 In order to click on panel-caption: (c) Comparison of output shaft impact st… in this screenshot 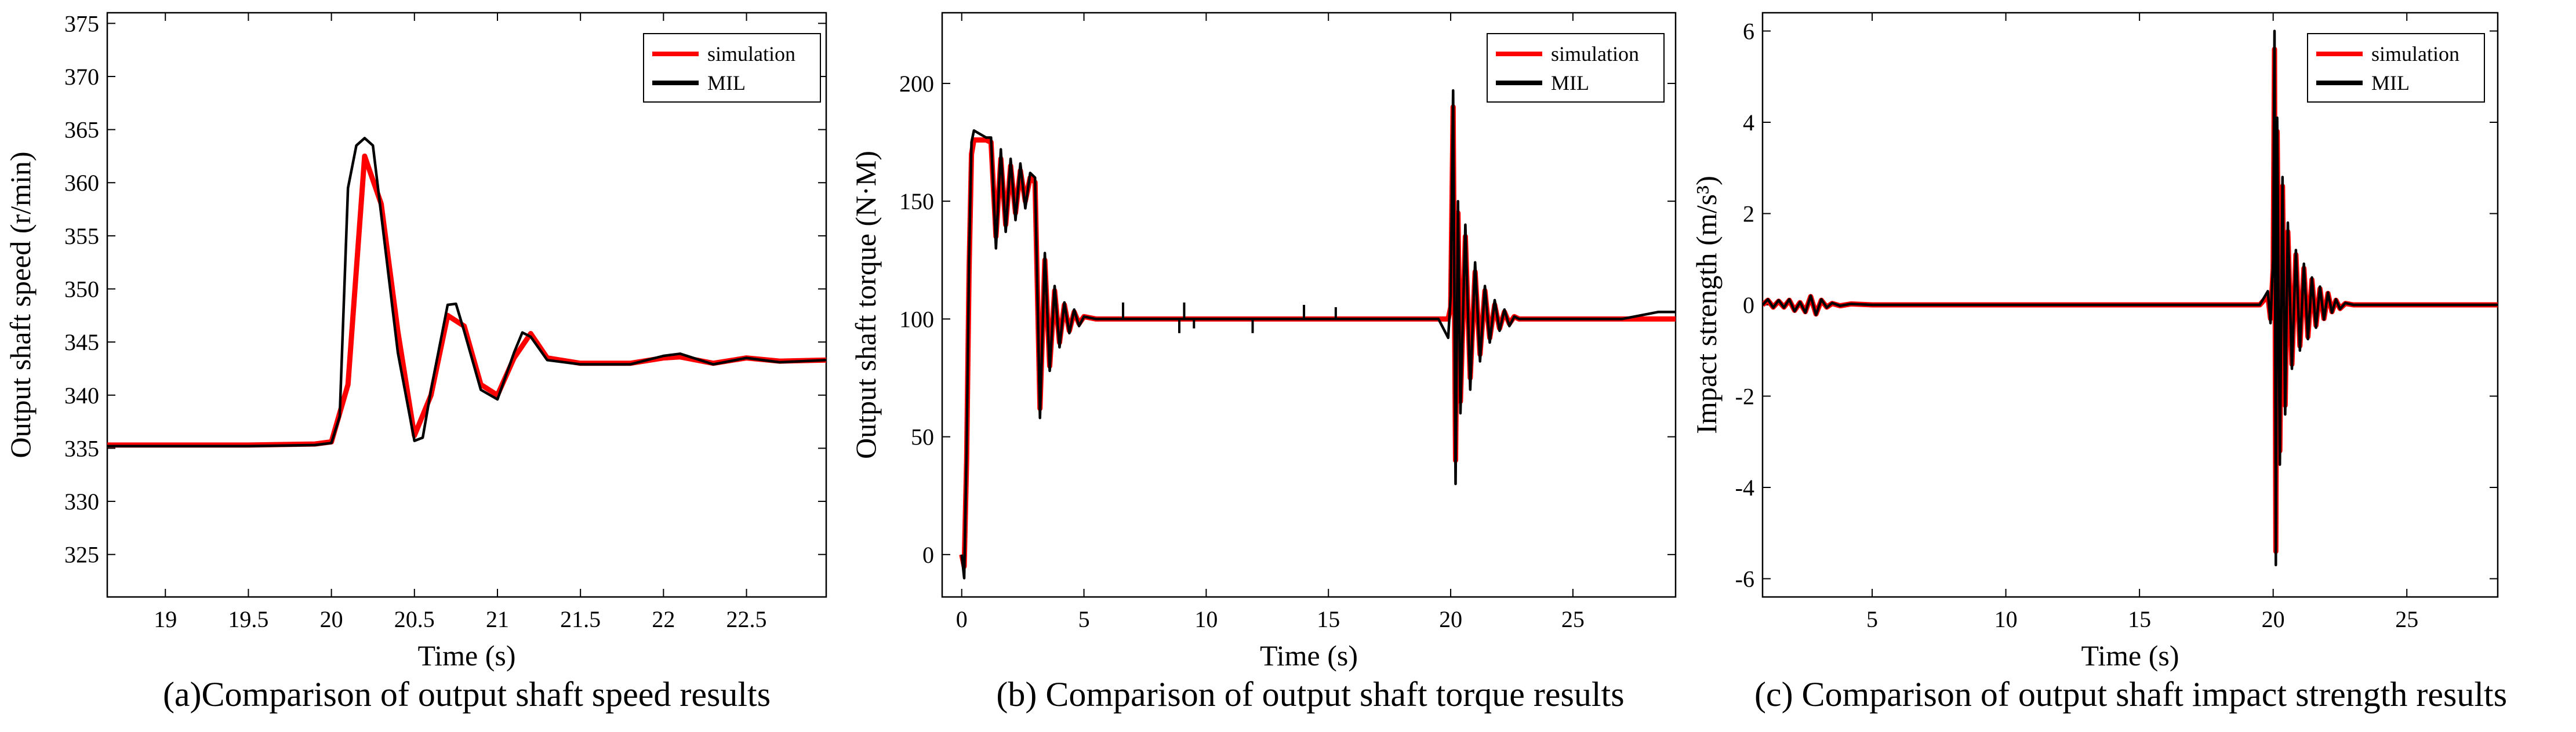, I will do `click(2130, 694)`.